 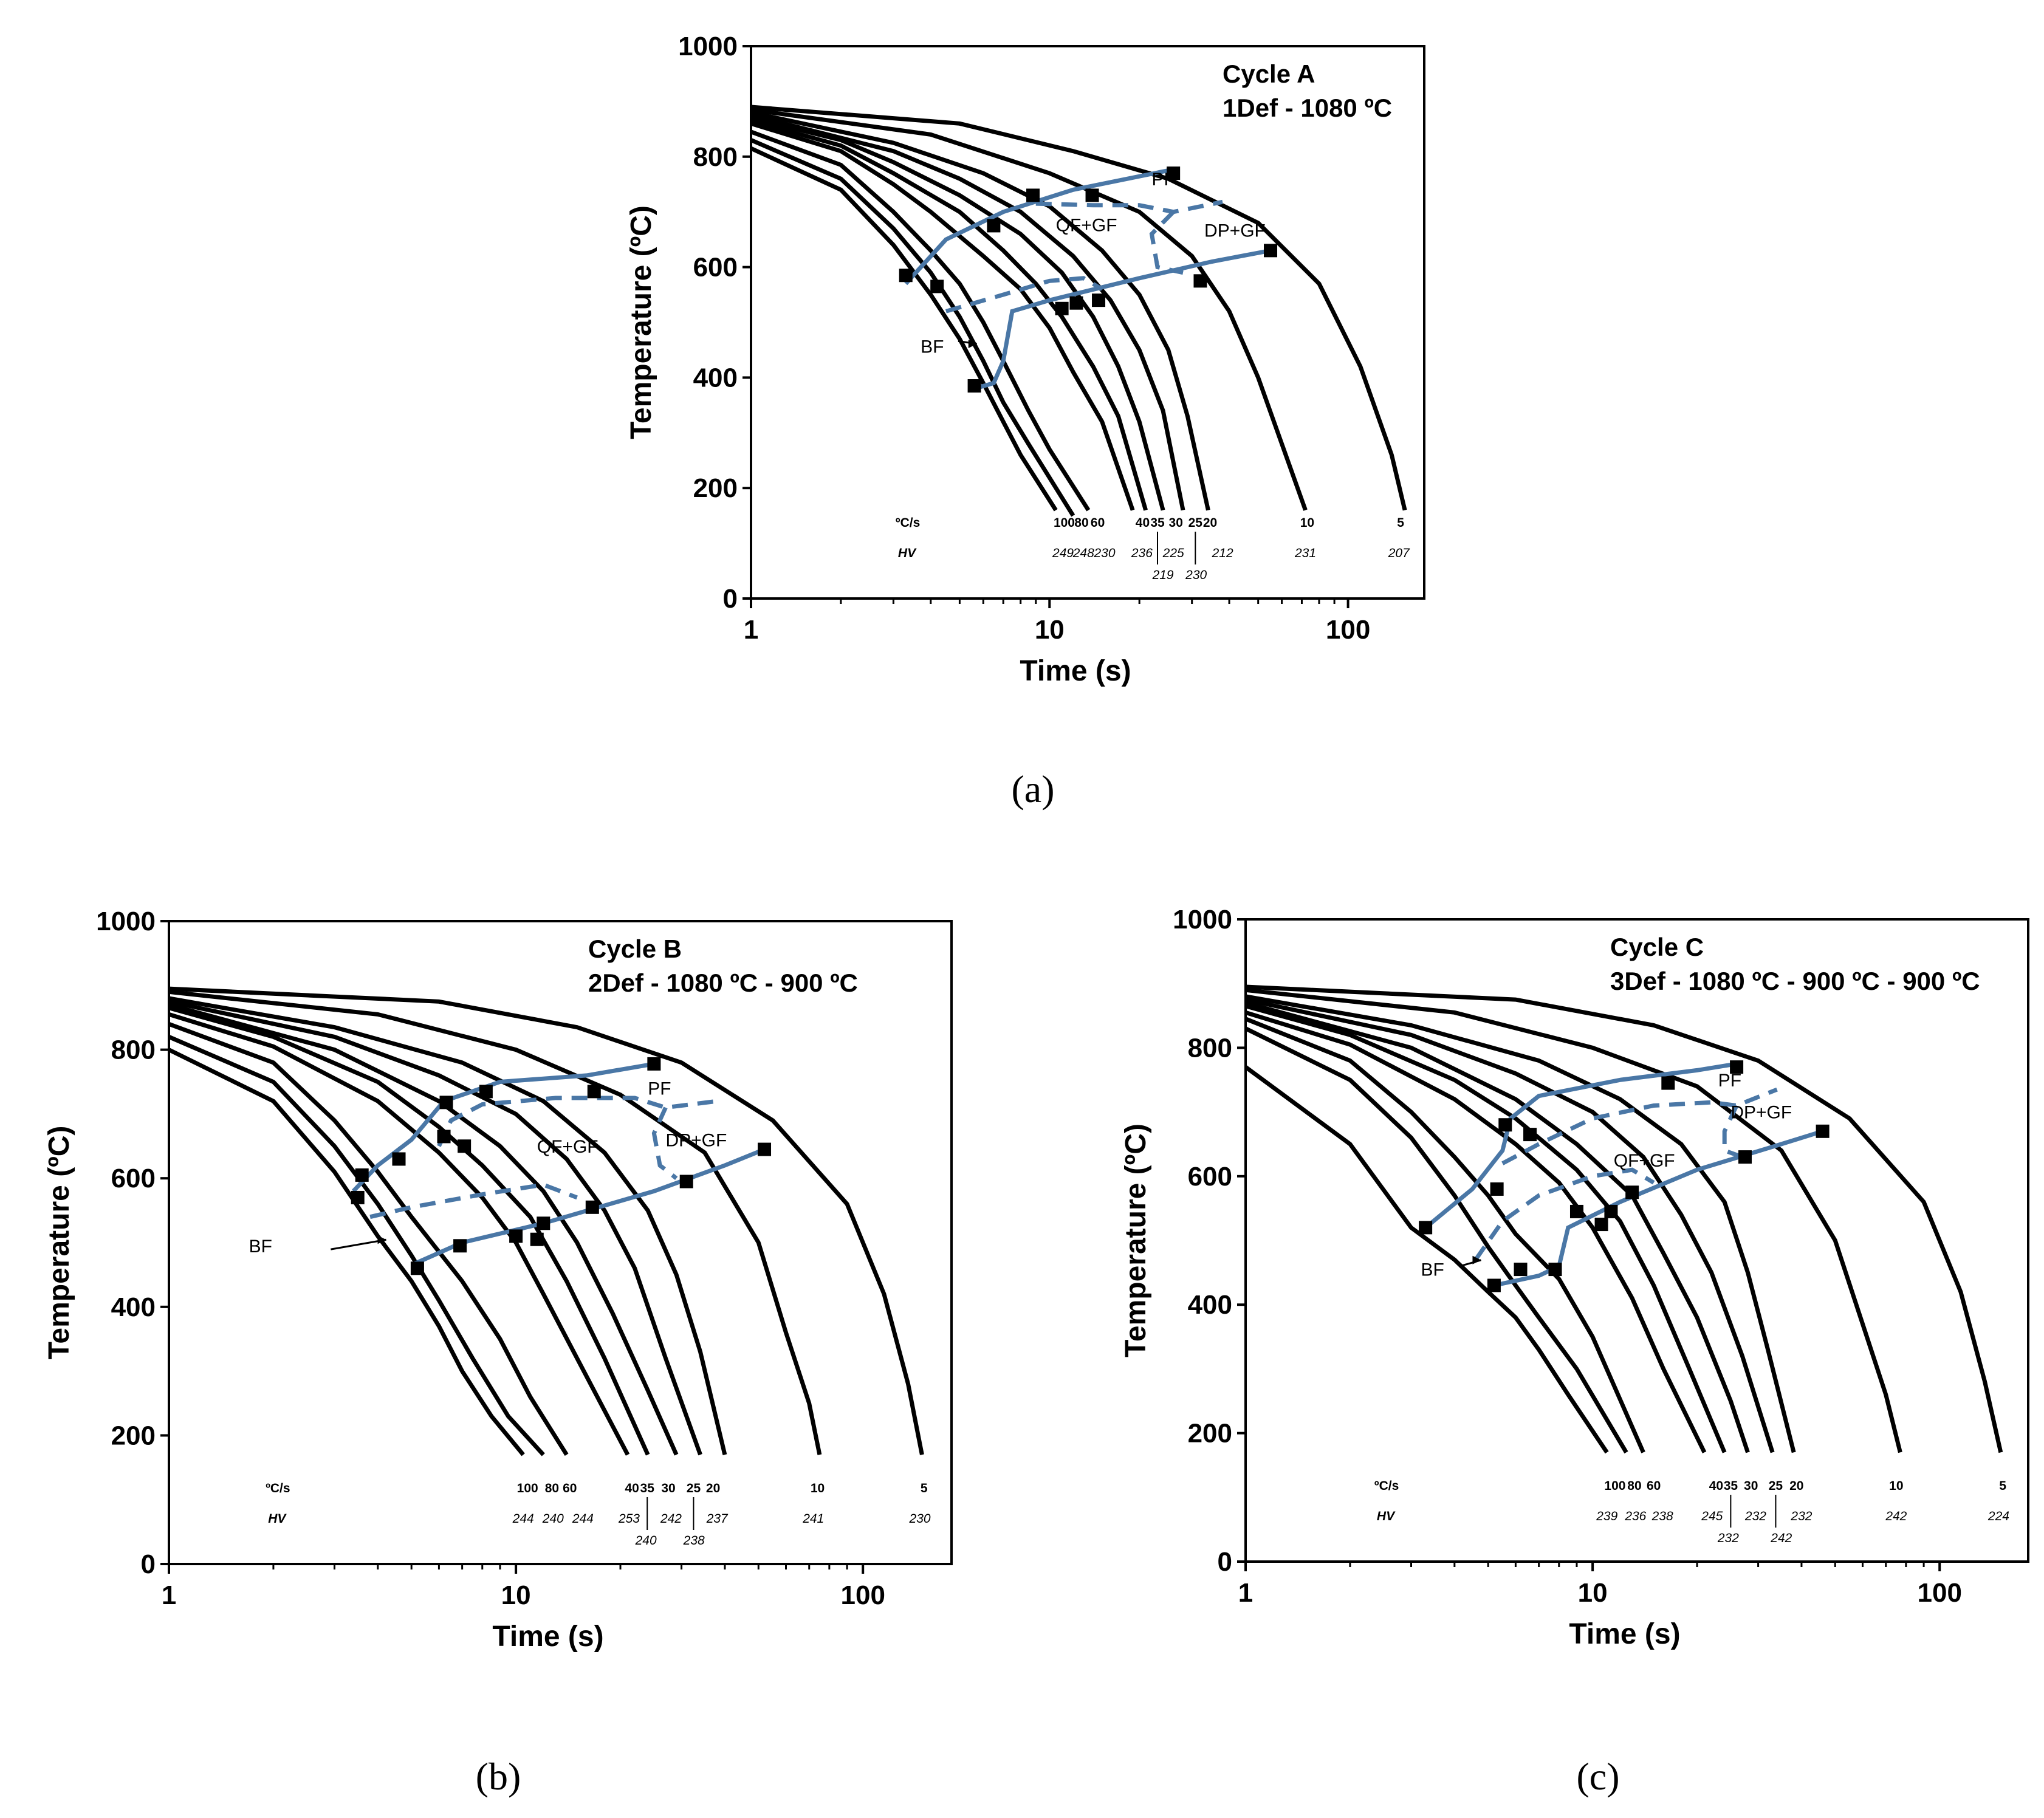 What do you see at coordinates (134, 1050) in the screenshot?
I see `p1-y-tick-label: 800` at bounding box center [134, 1050].